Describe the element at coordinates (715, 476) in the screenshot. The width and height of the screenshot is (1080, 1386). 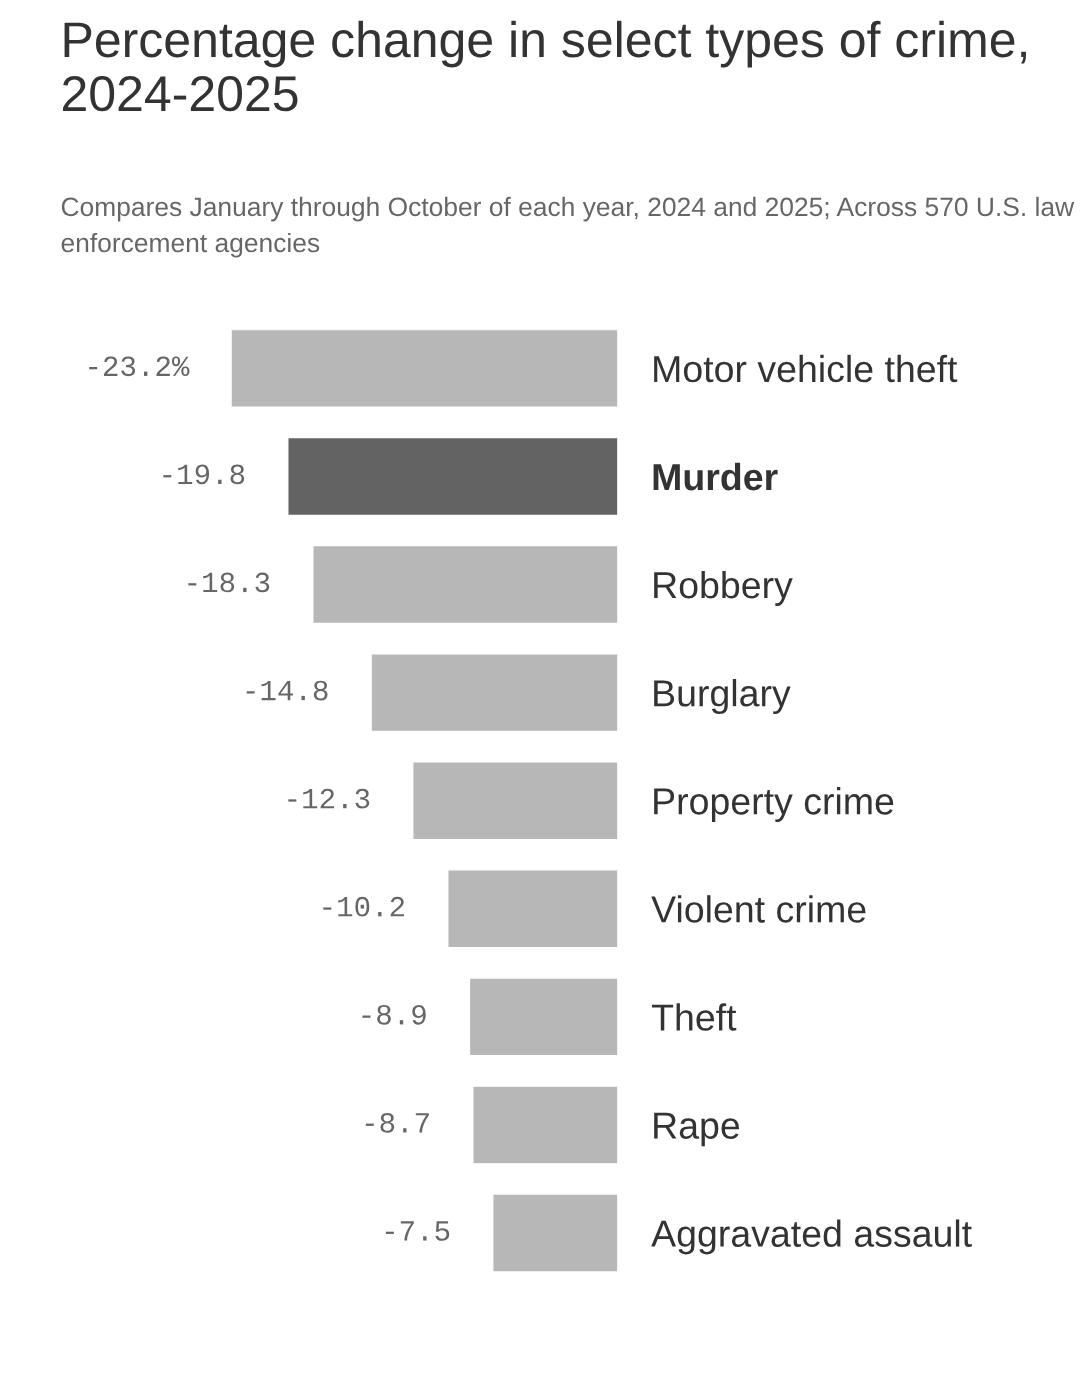
I see `y-tick-label: Murder` at that location.